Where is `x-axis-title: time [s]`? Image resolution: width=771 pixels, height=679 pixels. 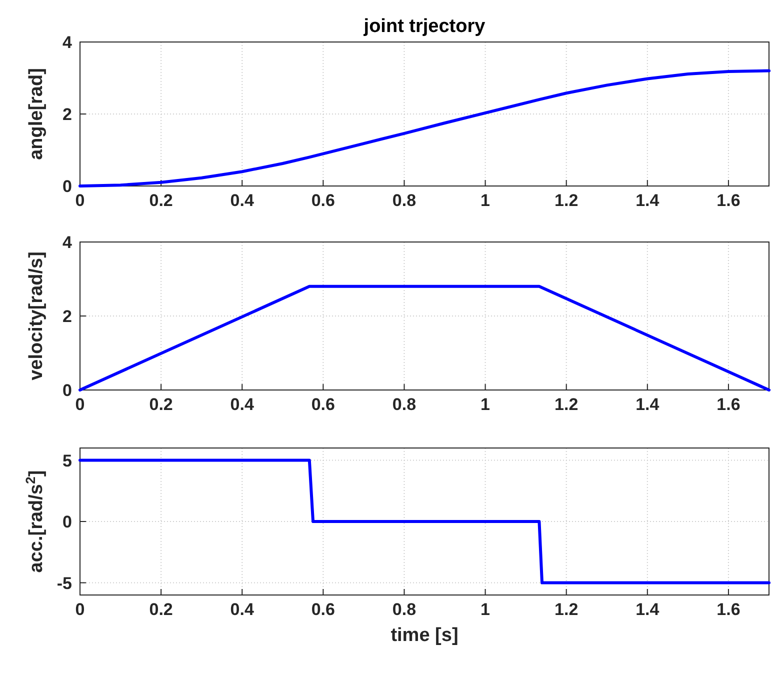 x-axis-title: time [s] is located at coordinates (424, 635).